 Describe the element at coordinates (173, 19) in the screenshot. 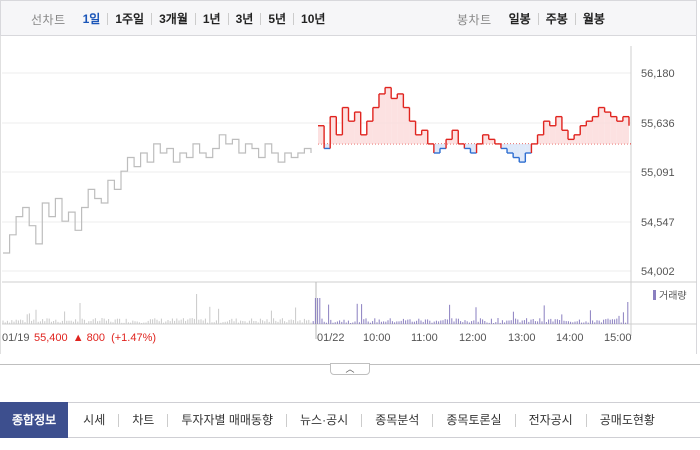

I see `period-3month-button: 3개월` at that location.